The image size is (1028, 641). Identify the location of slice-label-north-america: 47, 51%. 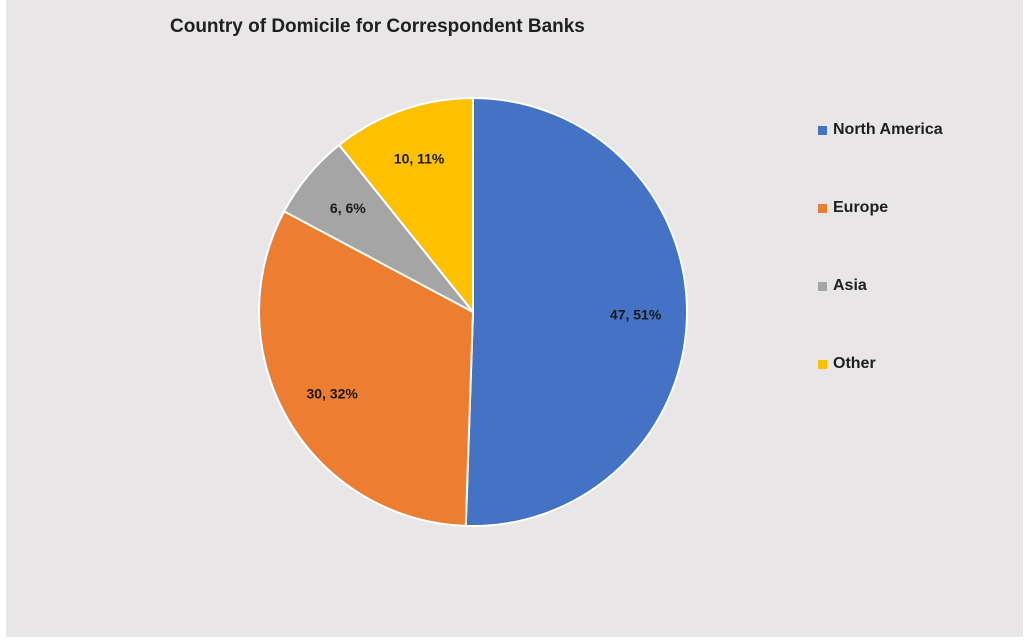
(636, 315).